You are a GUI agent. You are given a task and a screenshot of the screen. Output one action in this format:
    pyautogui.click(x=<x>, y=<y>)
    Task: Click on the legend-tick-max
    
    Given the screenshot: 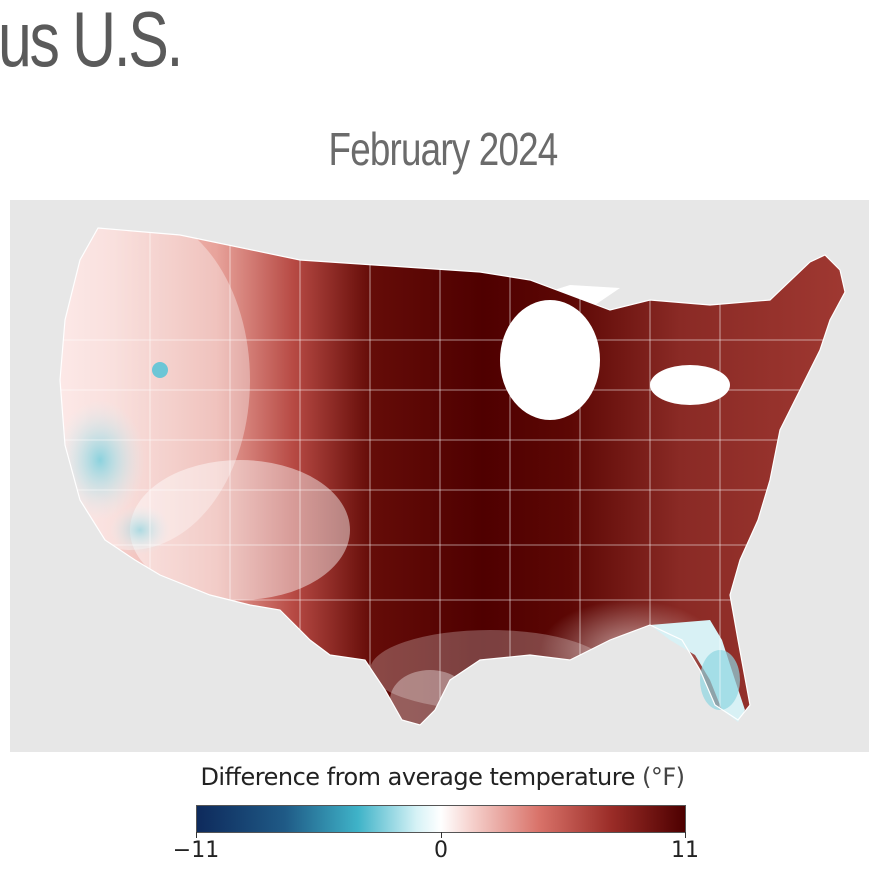 What is the action you would take?
    pyautogui.click(x=685, y=835)
    